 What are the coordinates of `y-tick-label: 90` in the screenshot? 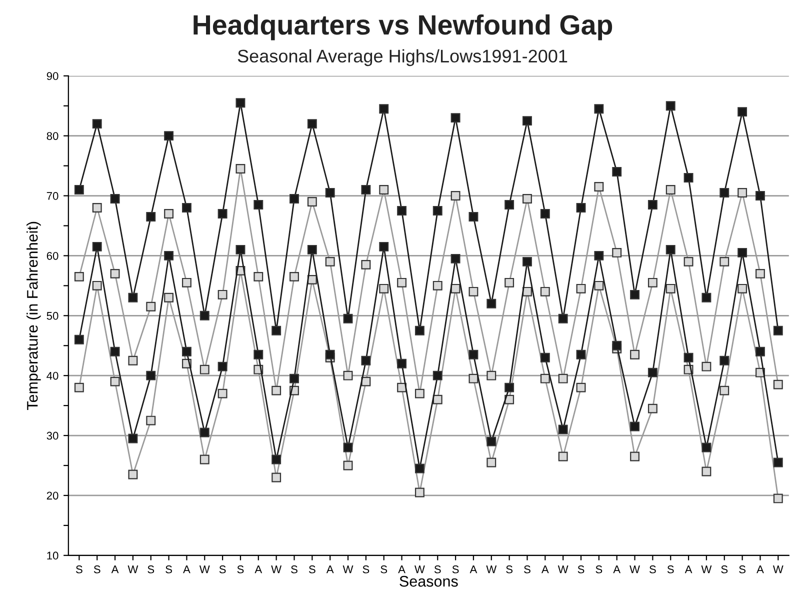 It's located at (52, 76).